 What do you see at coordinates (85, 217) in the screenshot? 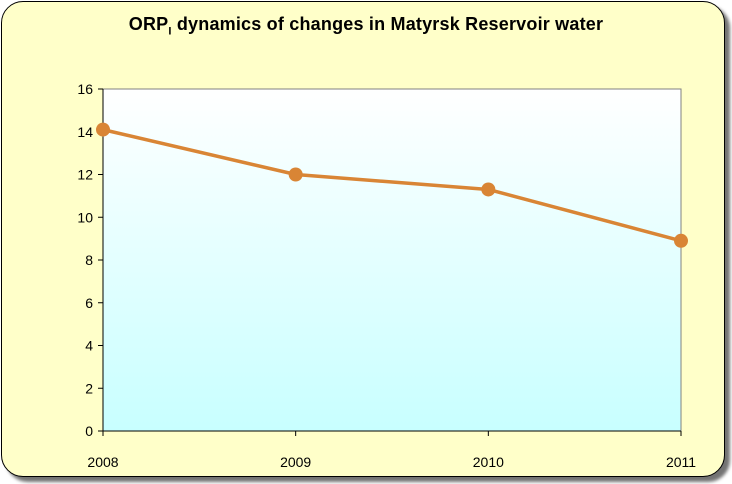
I see `y-tick-label: 10` at bounding box center [85, 217].